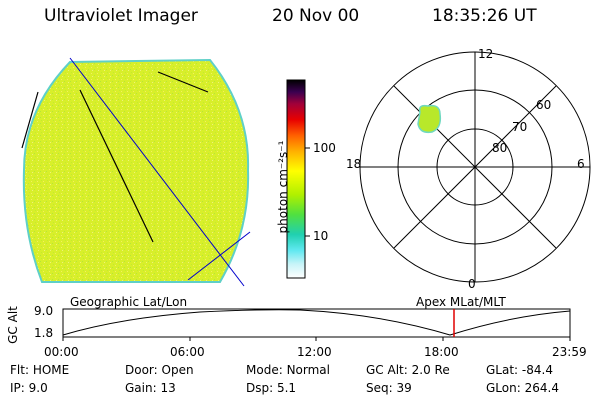 The height and width of the screenshot is (400, 600). I want to click on info-glon: GLon: 264.4, so click(522, 388).